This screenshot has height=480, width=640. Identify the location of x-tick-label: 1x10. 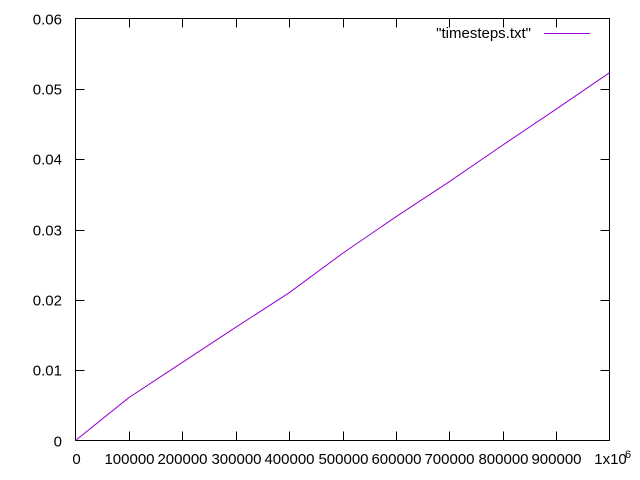
(610, 459).